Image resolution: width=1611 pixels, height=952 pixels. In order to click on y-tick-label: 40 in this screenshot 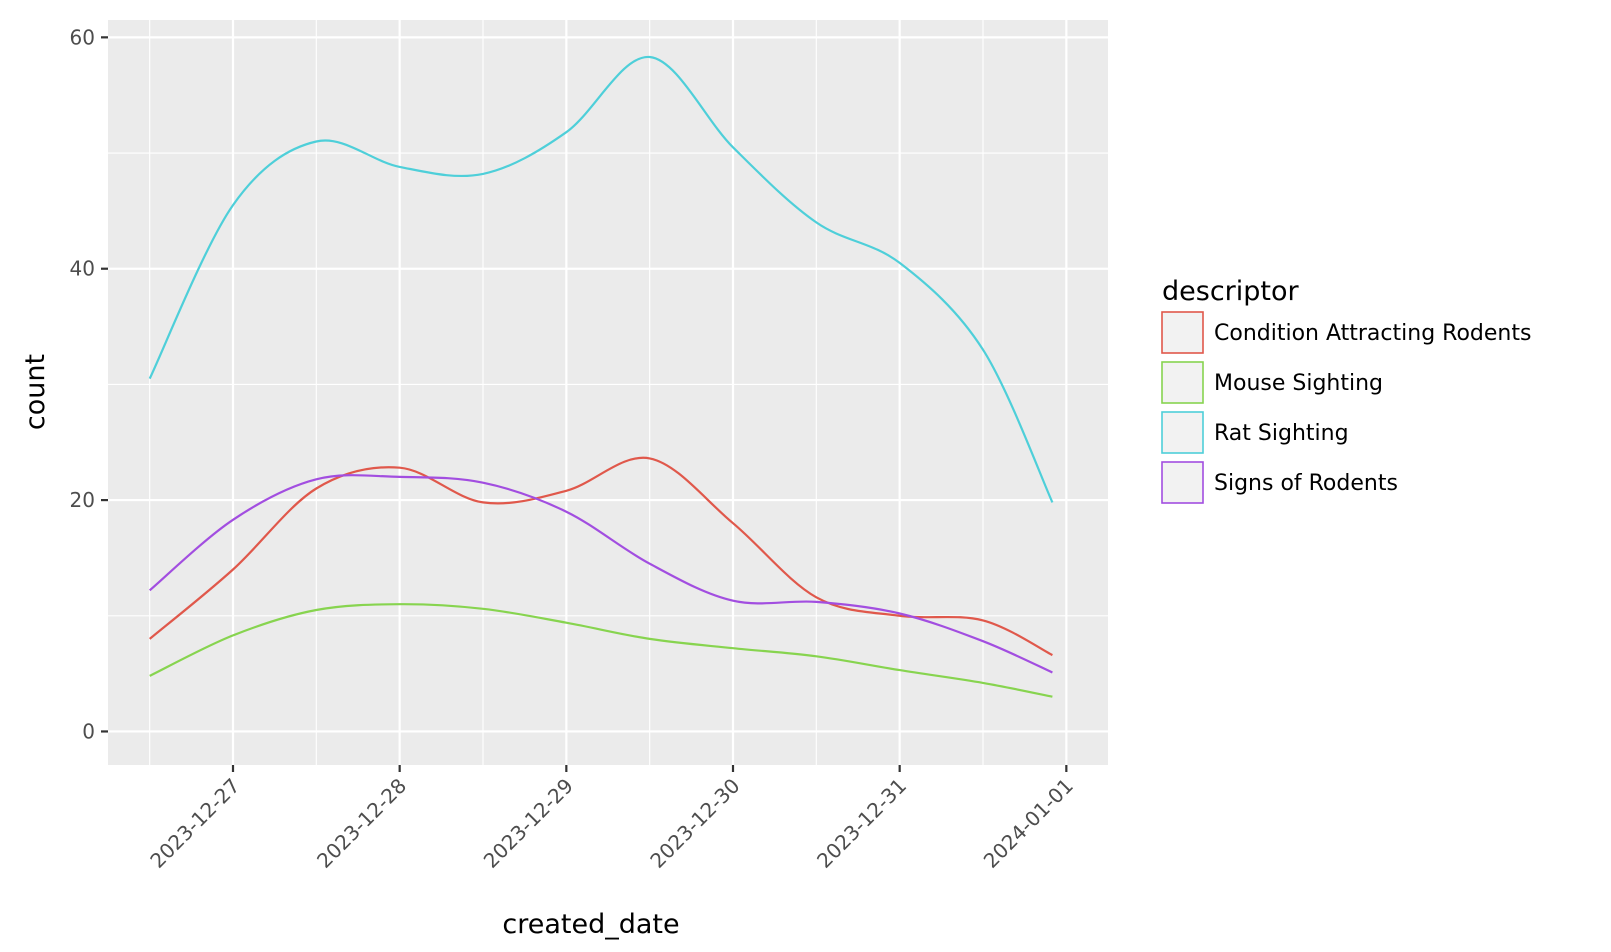, I will do `click(82, 269)`.